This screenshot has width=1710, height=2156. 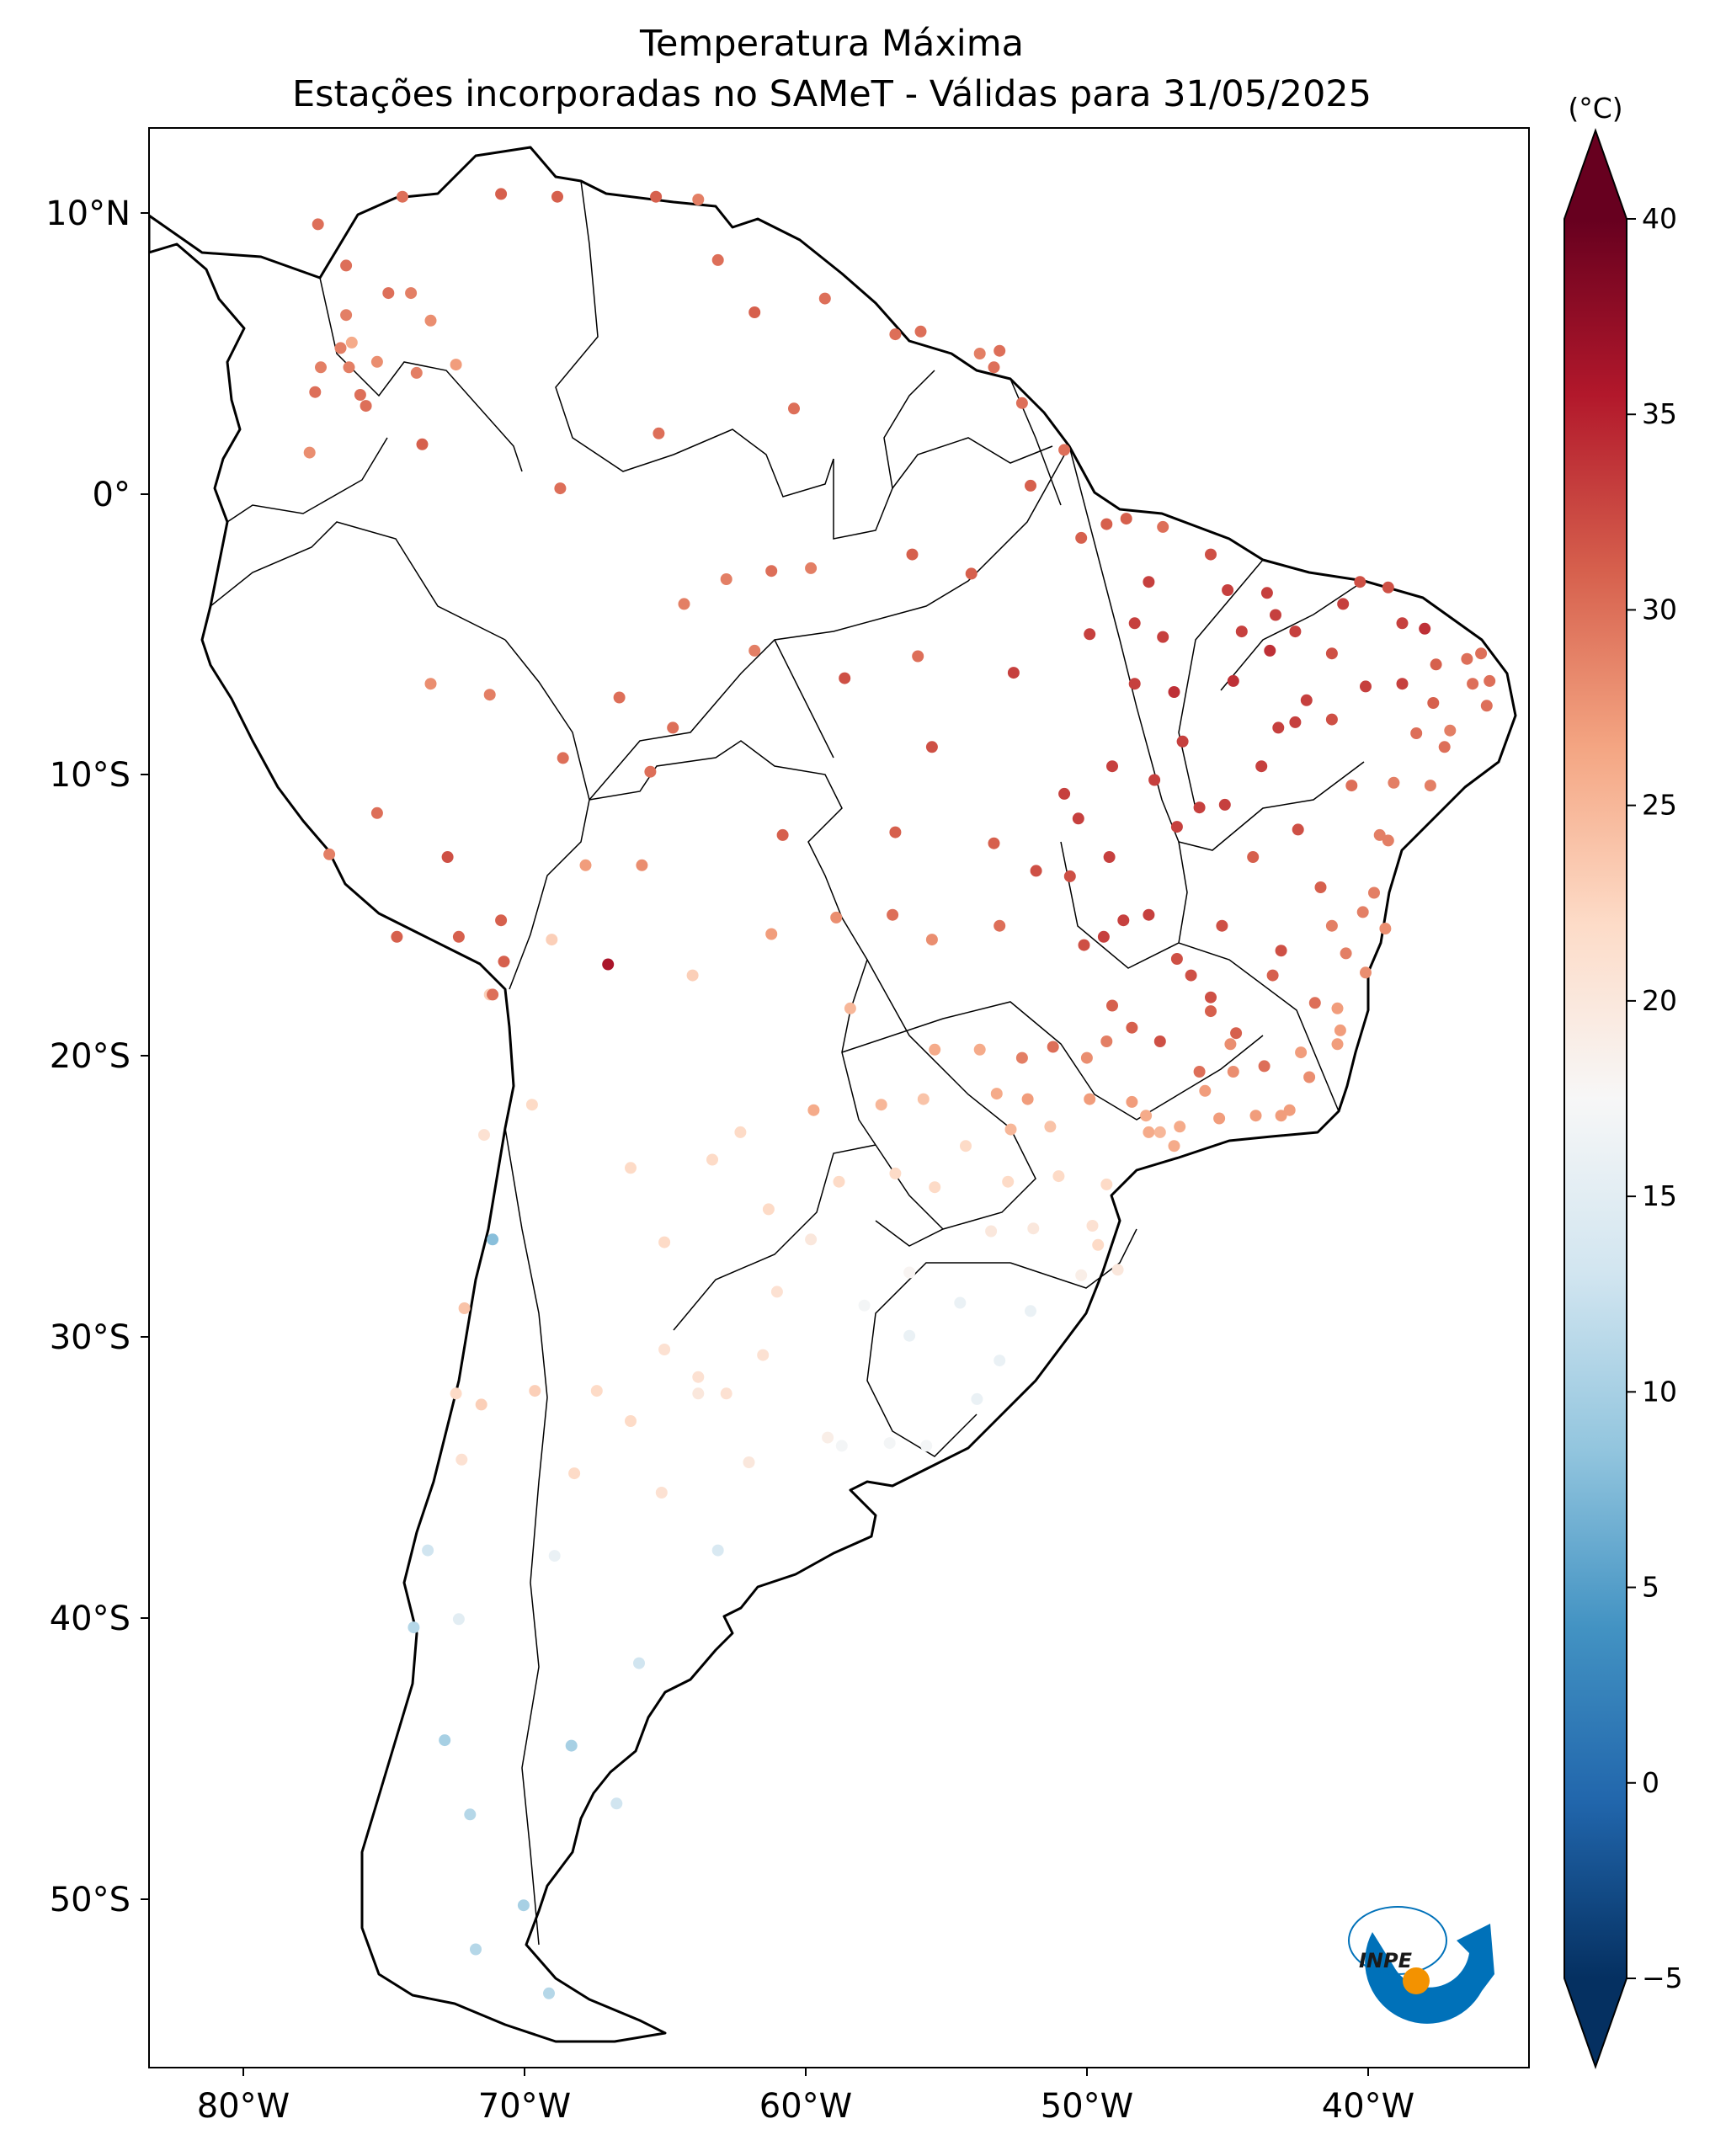 What do you see at coordinates (1659, 414) in the screenshot?
I see `colorbar-tick-label: 35` at bounding box center [1659, 414].